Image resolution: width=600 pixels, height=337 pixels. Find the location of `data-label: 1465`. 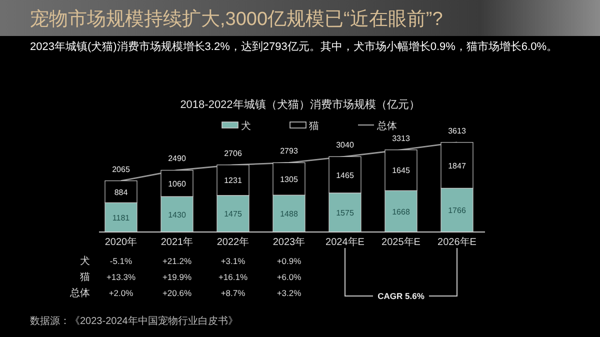

data-label: 1465 is located at coordinates (345, 175).